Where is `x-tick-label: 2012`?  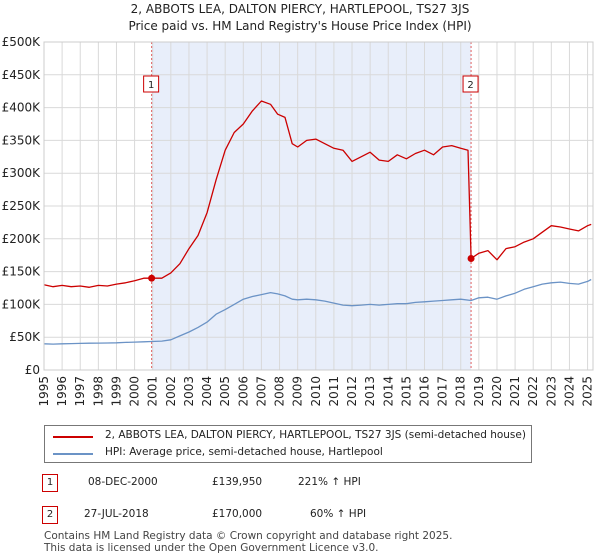
x-tick-label: 2012 is located at coordinates (352, 391).